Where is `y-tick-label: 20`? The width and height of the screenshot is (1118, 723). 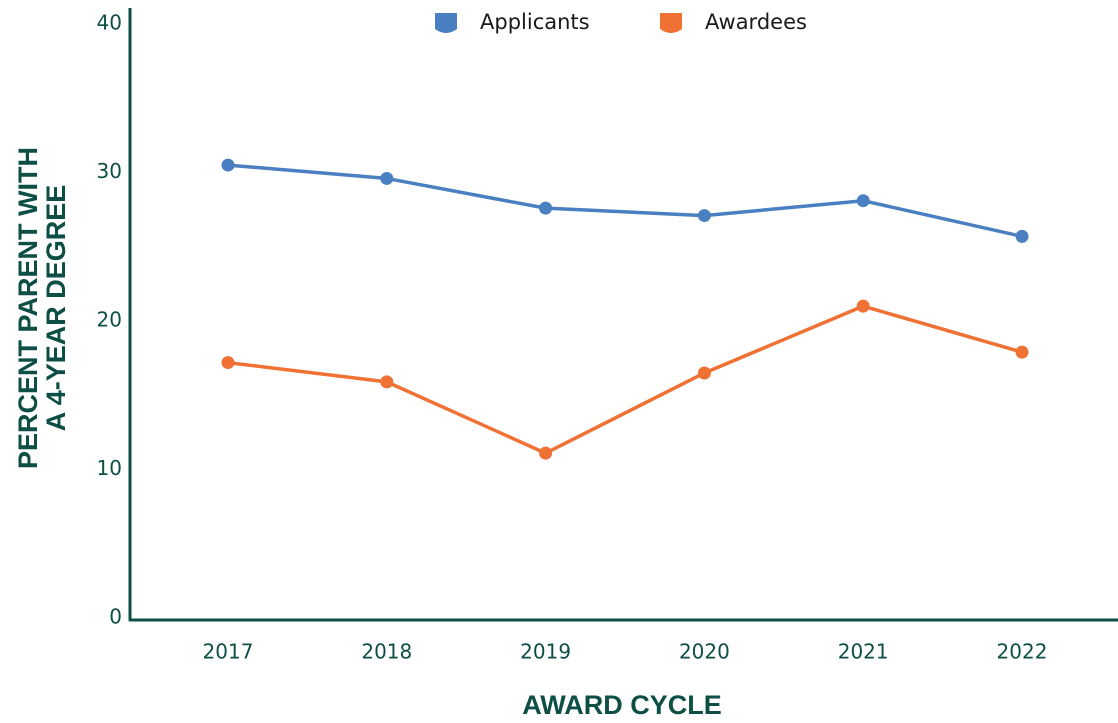 y-tick-label: 20 is located at coordinates (109, 320).